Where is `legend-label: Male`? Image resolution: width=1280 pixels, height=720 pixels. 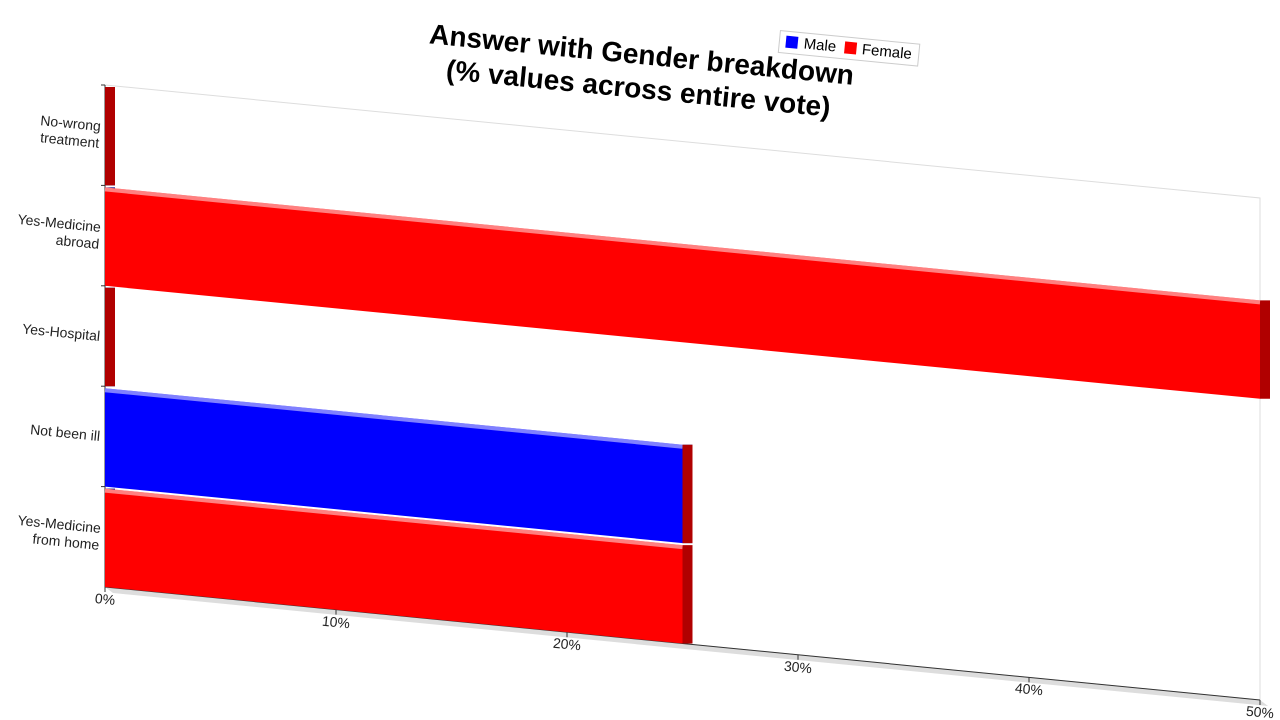
legend-label: Male is located at coordinates (819, 45).